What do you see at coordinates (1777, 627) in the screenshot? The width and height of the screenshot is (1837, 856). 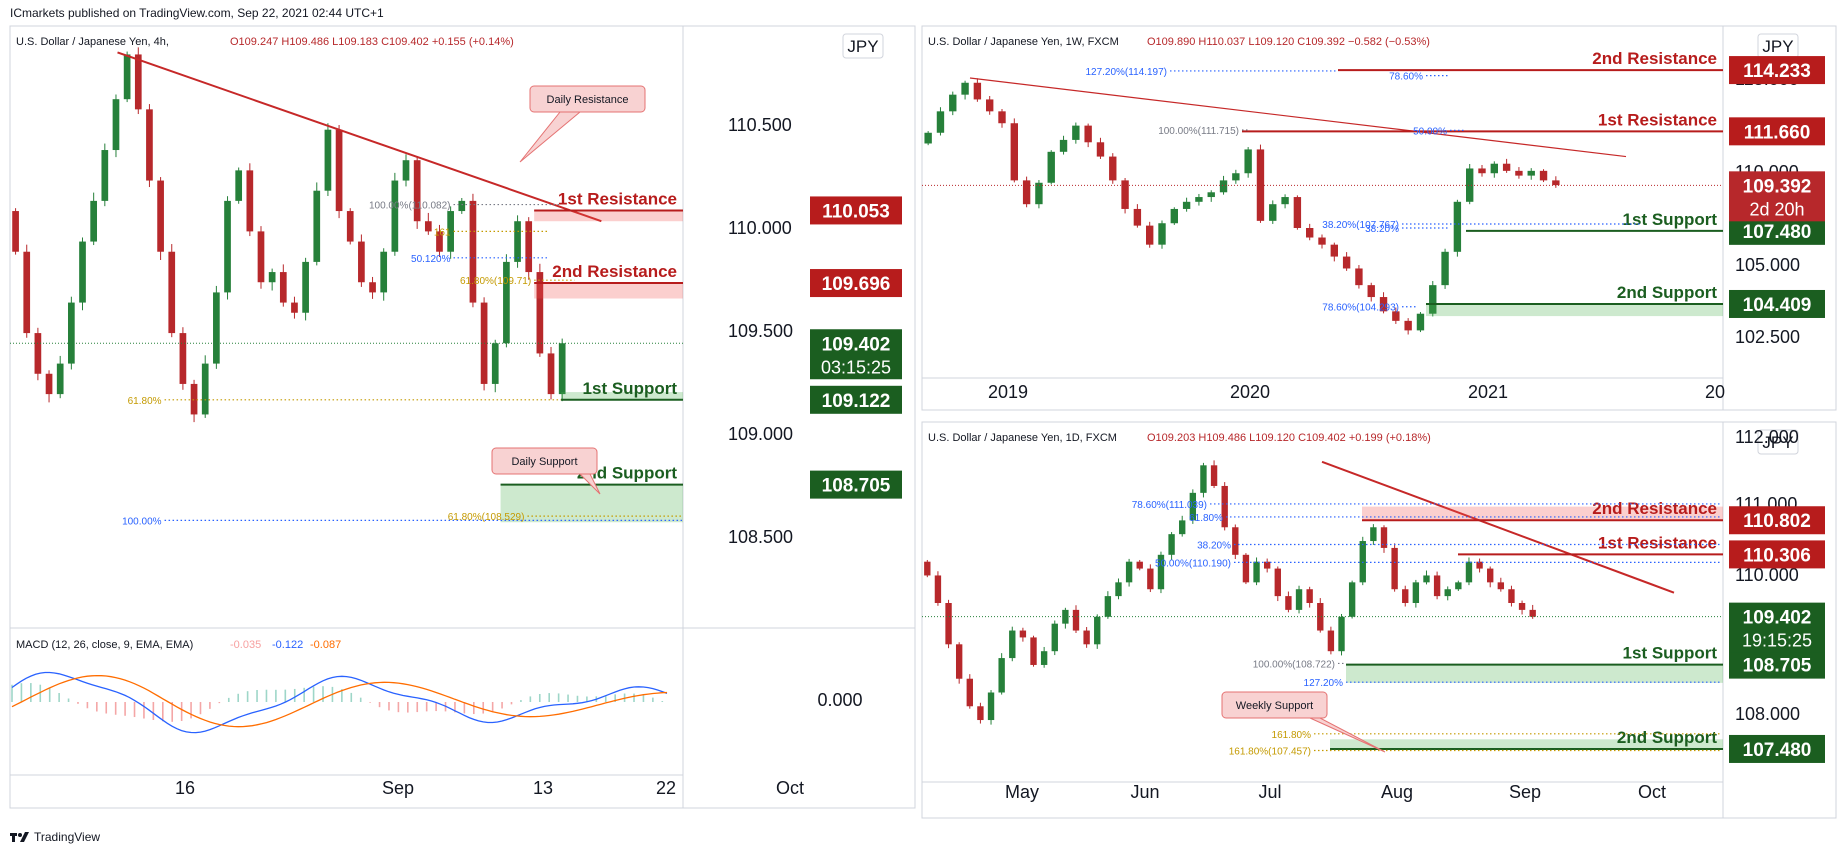 I see `last-price-badge` at bounding box center [1777, 627].